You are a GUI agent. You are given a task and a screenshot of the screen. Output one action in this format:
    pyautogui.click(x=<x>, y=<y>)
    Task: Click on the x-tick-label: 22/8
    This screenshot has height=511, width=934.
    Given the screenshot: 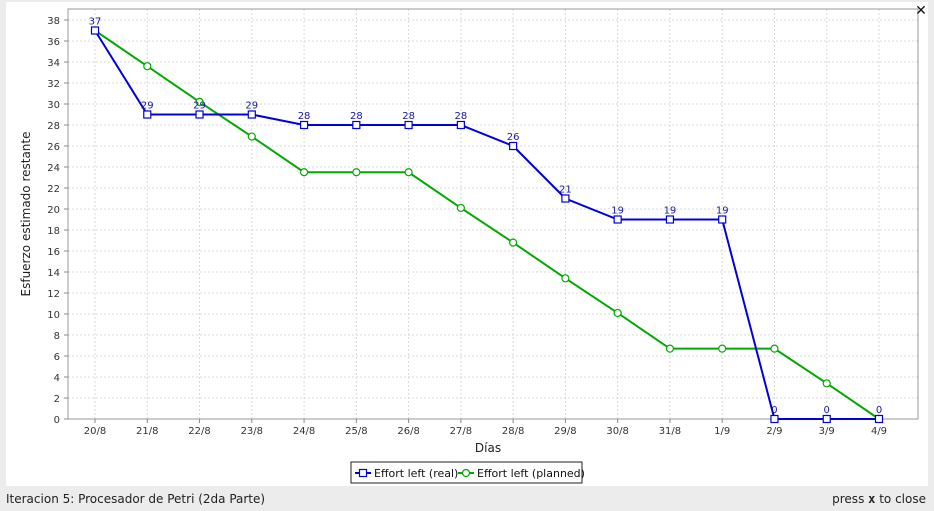 What is the action you would take?
    pyautogui.click(x=199, y=431)
    